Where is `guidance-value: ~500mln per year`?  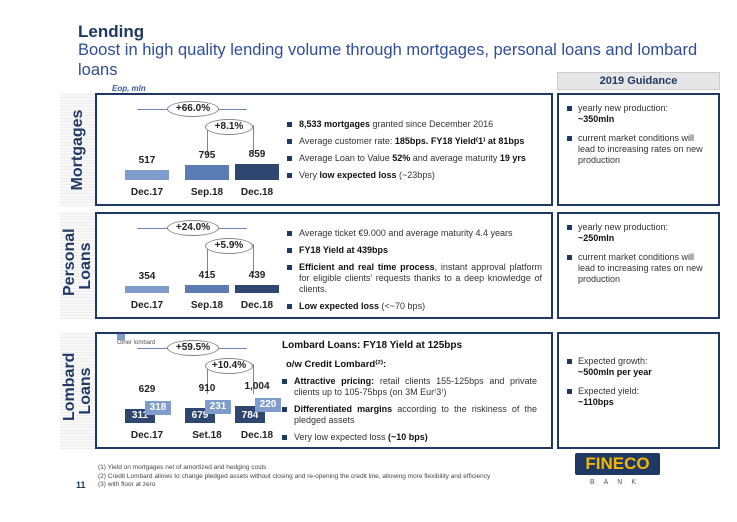
guidance-value: ~500mln per year is located at coordinates (615, 372).